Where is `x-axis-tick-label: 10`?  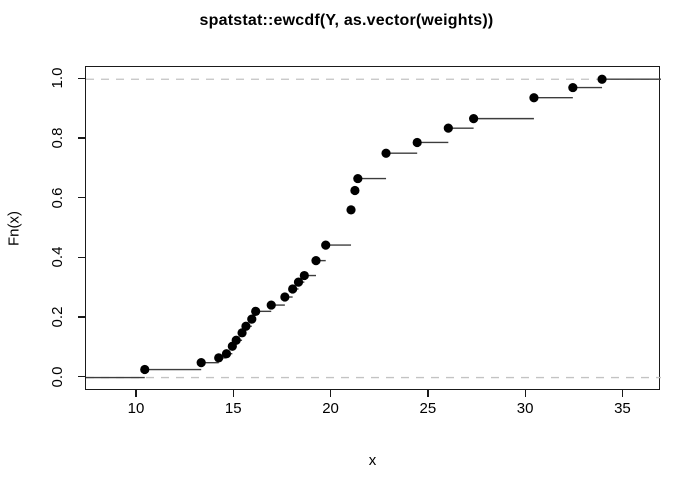 x-axis-tick-label: 10 is located at coordinates (136, 408).